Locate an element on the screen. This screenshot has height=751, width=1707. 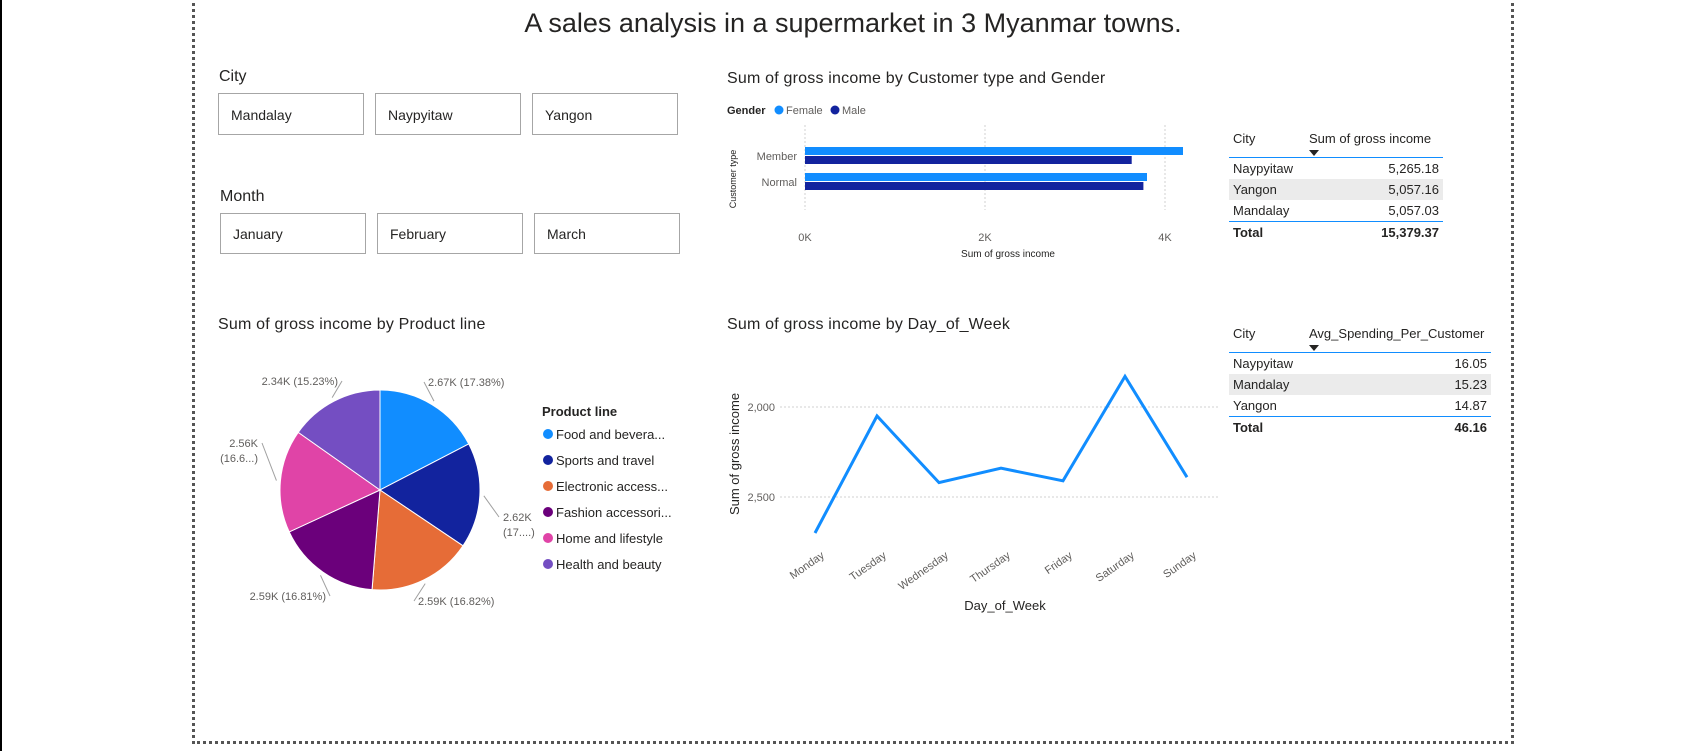
table-total-row: Total 15,379.37 is located at coordinates (1336, 232).